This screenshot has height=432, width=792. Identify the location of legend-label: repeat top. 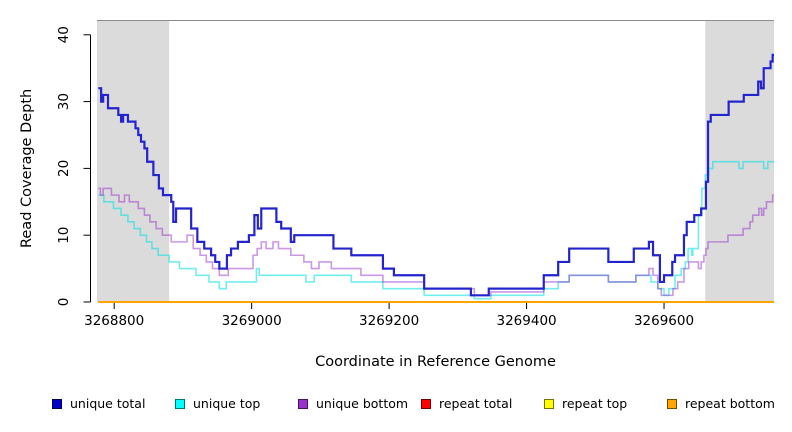
(595, 403).